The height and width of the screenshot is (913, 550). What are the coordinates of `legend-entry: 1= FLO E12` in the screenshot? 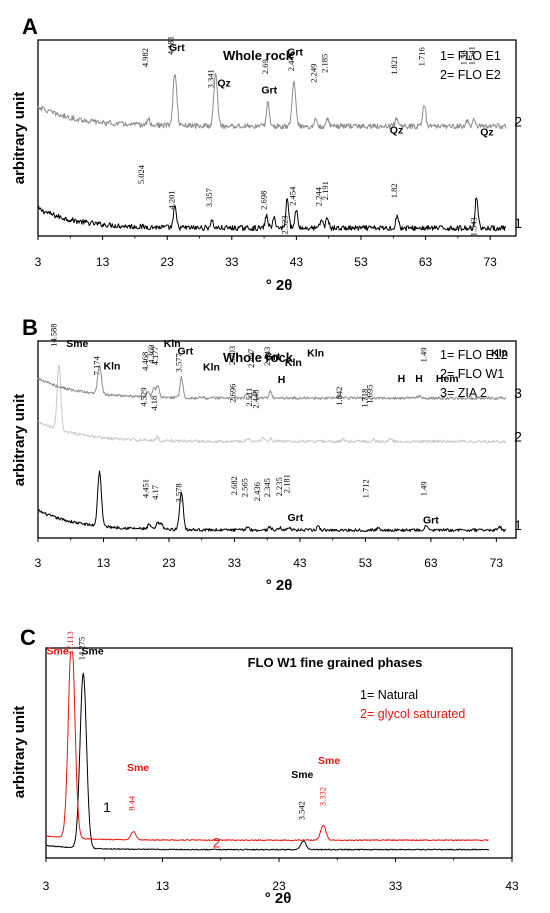 It's located at (474, 355).